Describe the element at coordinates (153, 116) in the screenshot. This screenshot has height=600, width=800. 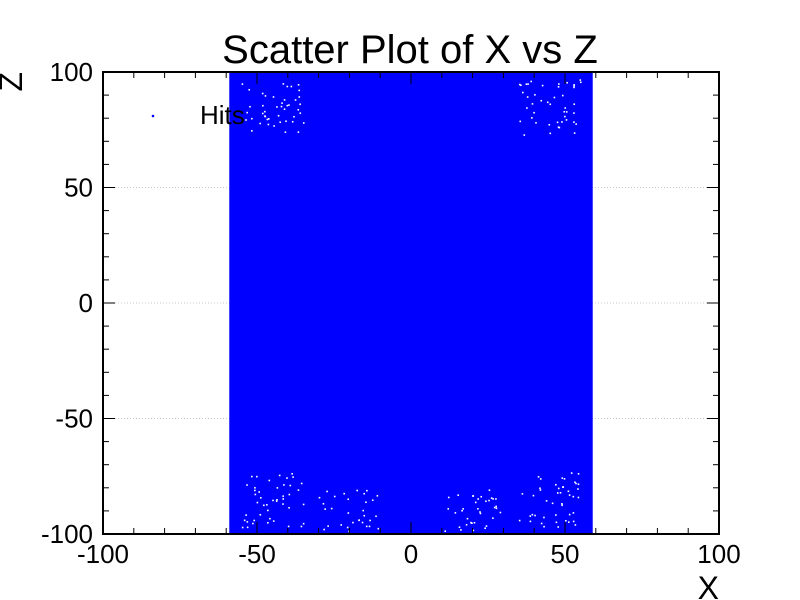
I see `legend-marker` at that location.